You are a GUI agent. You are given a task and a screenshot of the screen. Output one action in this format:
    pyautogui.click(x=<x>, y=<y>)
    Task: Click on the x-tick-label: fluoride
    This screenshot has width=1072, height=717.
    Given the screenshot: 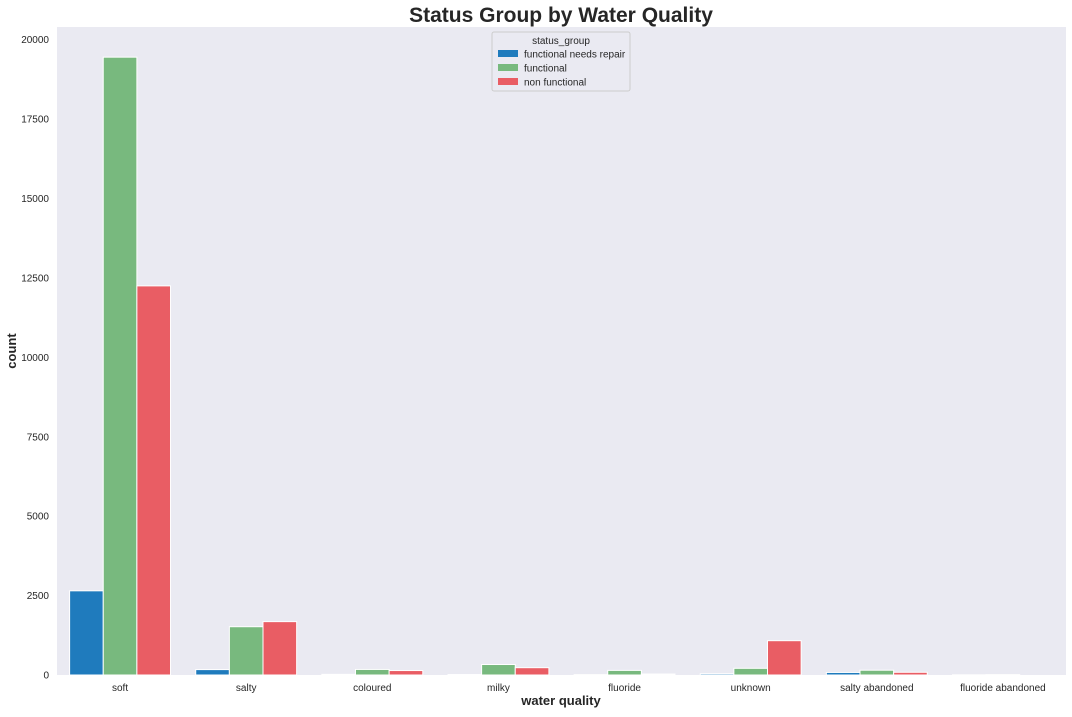 What is the action you would take?
    pyautogui.click(x=624, y=688)
    